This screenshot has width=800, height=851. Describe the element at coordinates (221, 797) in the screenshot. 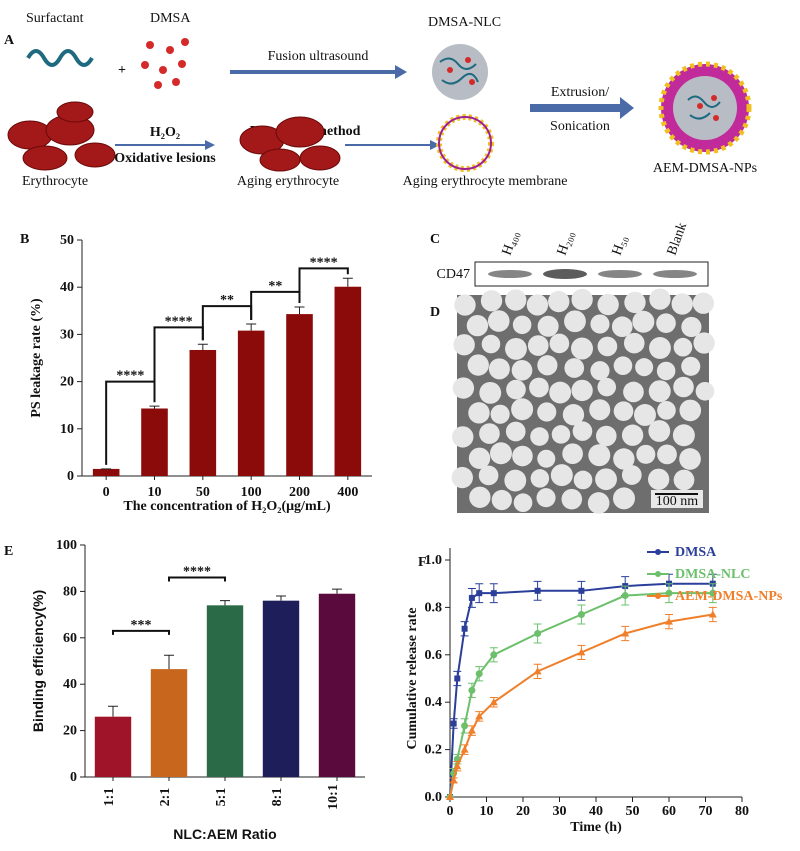

I see `x-tick-label: 5:1` at that location.